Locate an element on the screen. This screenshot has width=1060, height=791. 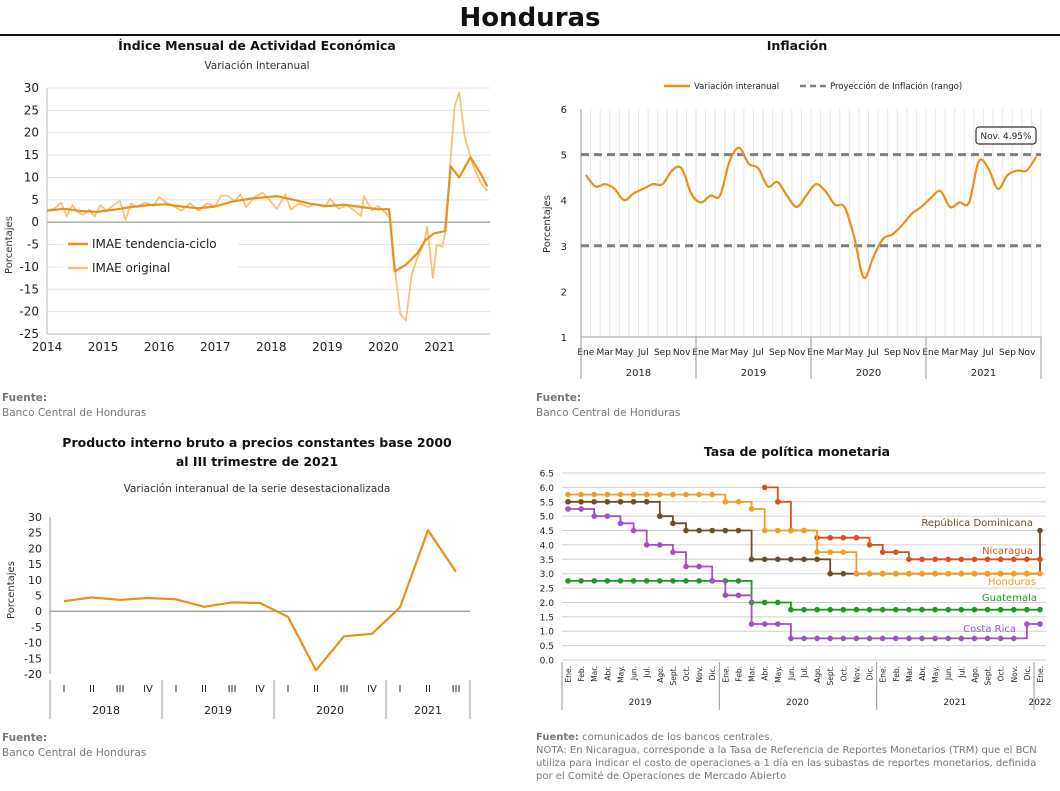
tpm-month-label: Nov. is located at coordinates (856, 674).